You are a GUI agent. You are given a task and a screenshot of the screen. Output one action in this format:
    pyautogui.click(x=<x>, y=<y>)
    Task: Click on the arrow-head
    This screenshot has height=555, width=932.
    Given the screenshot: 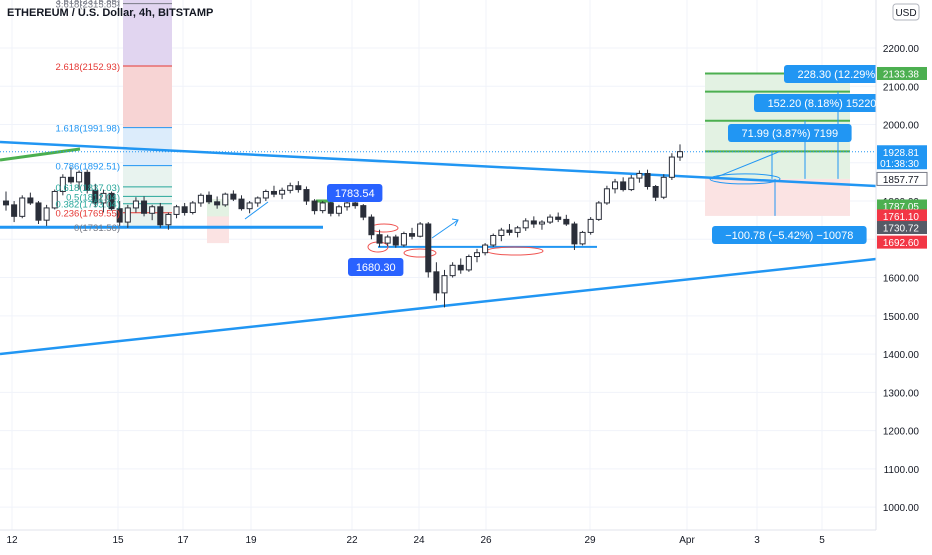 What is the action you would take?
    pyautogui.click(x=455, y=222)
    